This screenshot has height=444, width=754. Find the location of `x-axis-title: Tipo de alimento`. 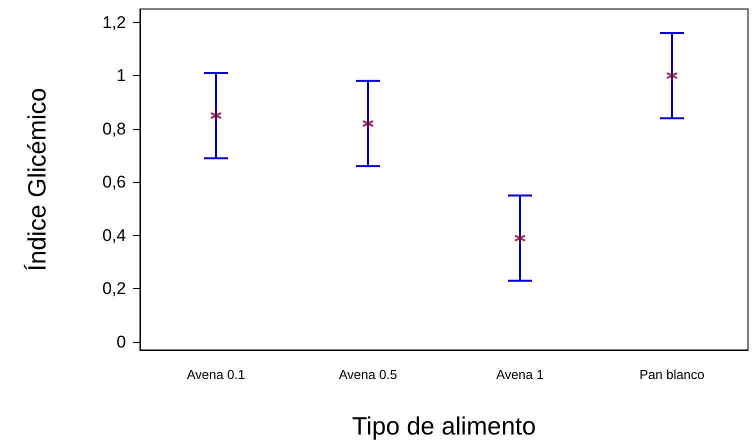

x-axis-title: Tipo de alimento is located at coordinates (444, 426).